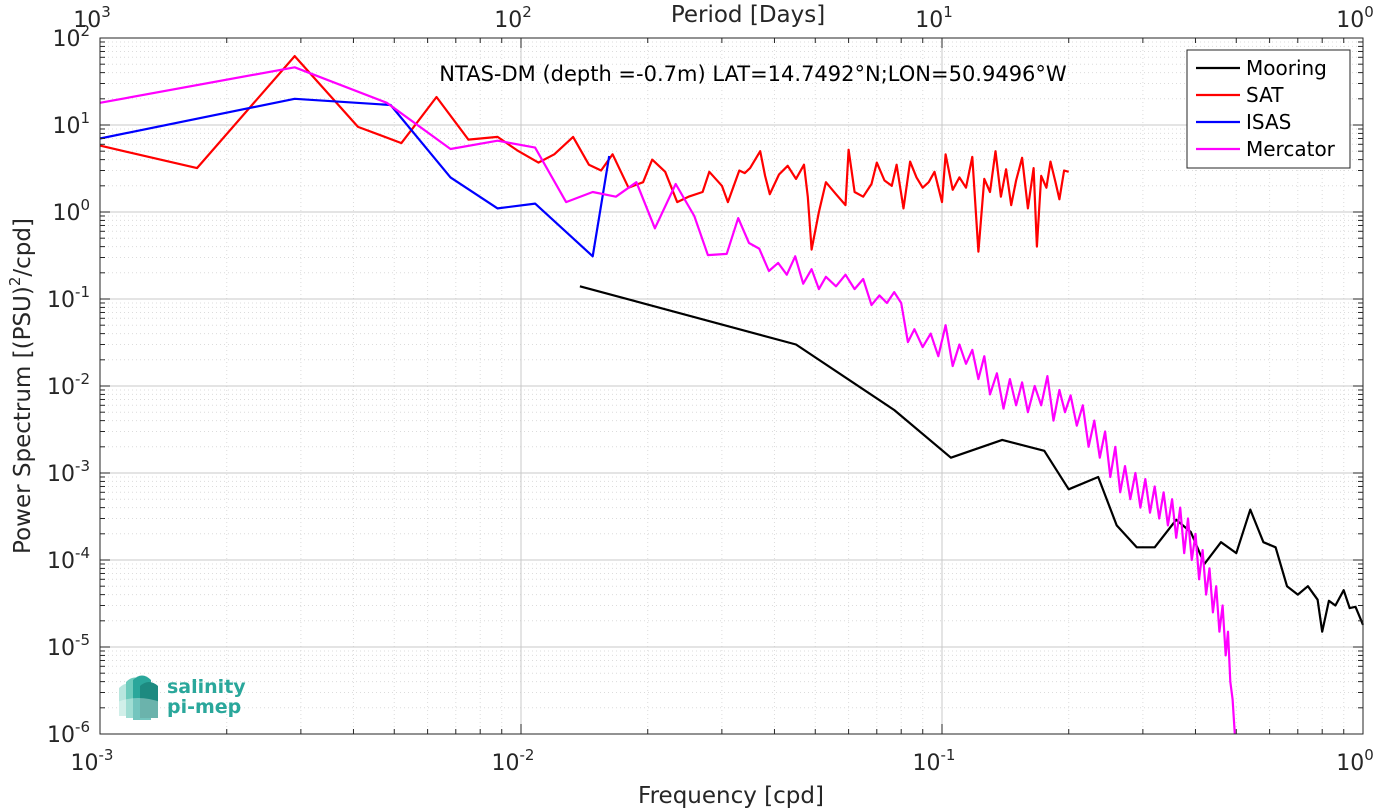 The width and height of the screenshot is (1383, 809). I want to click on legend-label-mercator: Mercator, so click(1291, 149).